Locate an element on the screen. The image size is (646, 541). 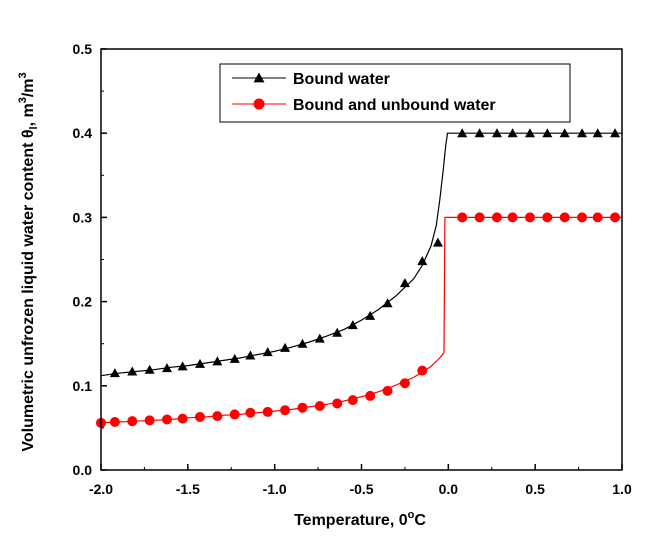
x-axis-title-unit: C is located at coordinates (420, 520).